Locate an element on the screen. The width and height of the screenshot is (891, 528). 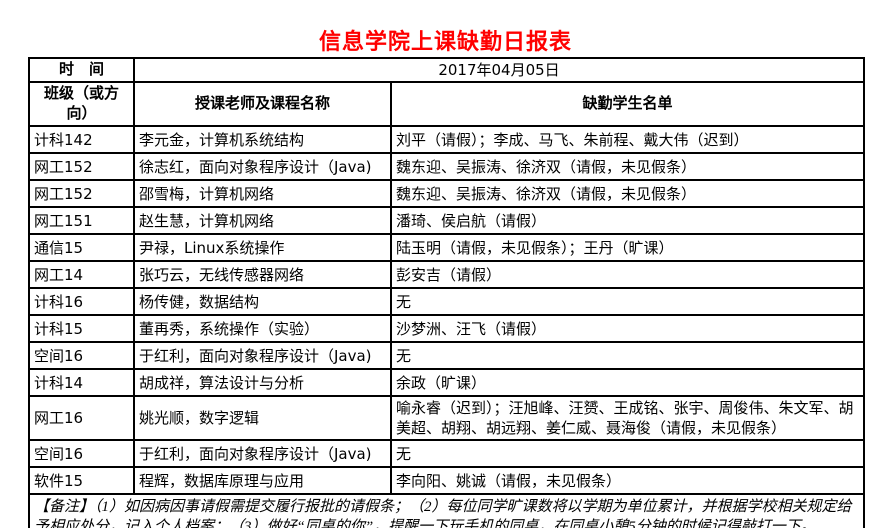
absent-students-cell: 潘琦、侯启航（请假） is located at coordinates (627, 220).